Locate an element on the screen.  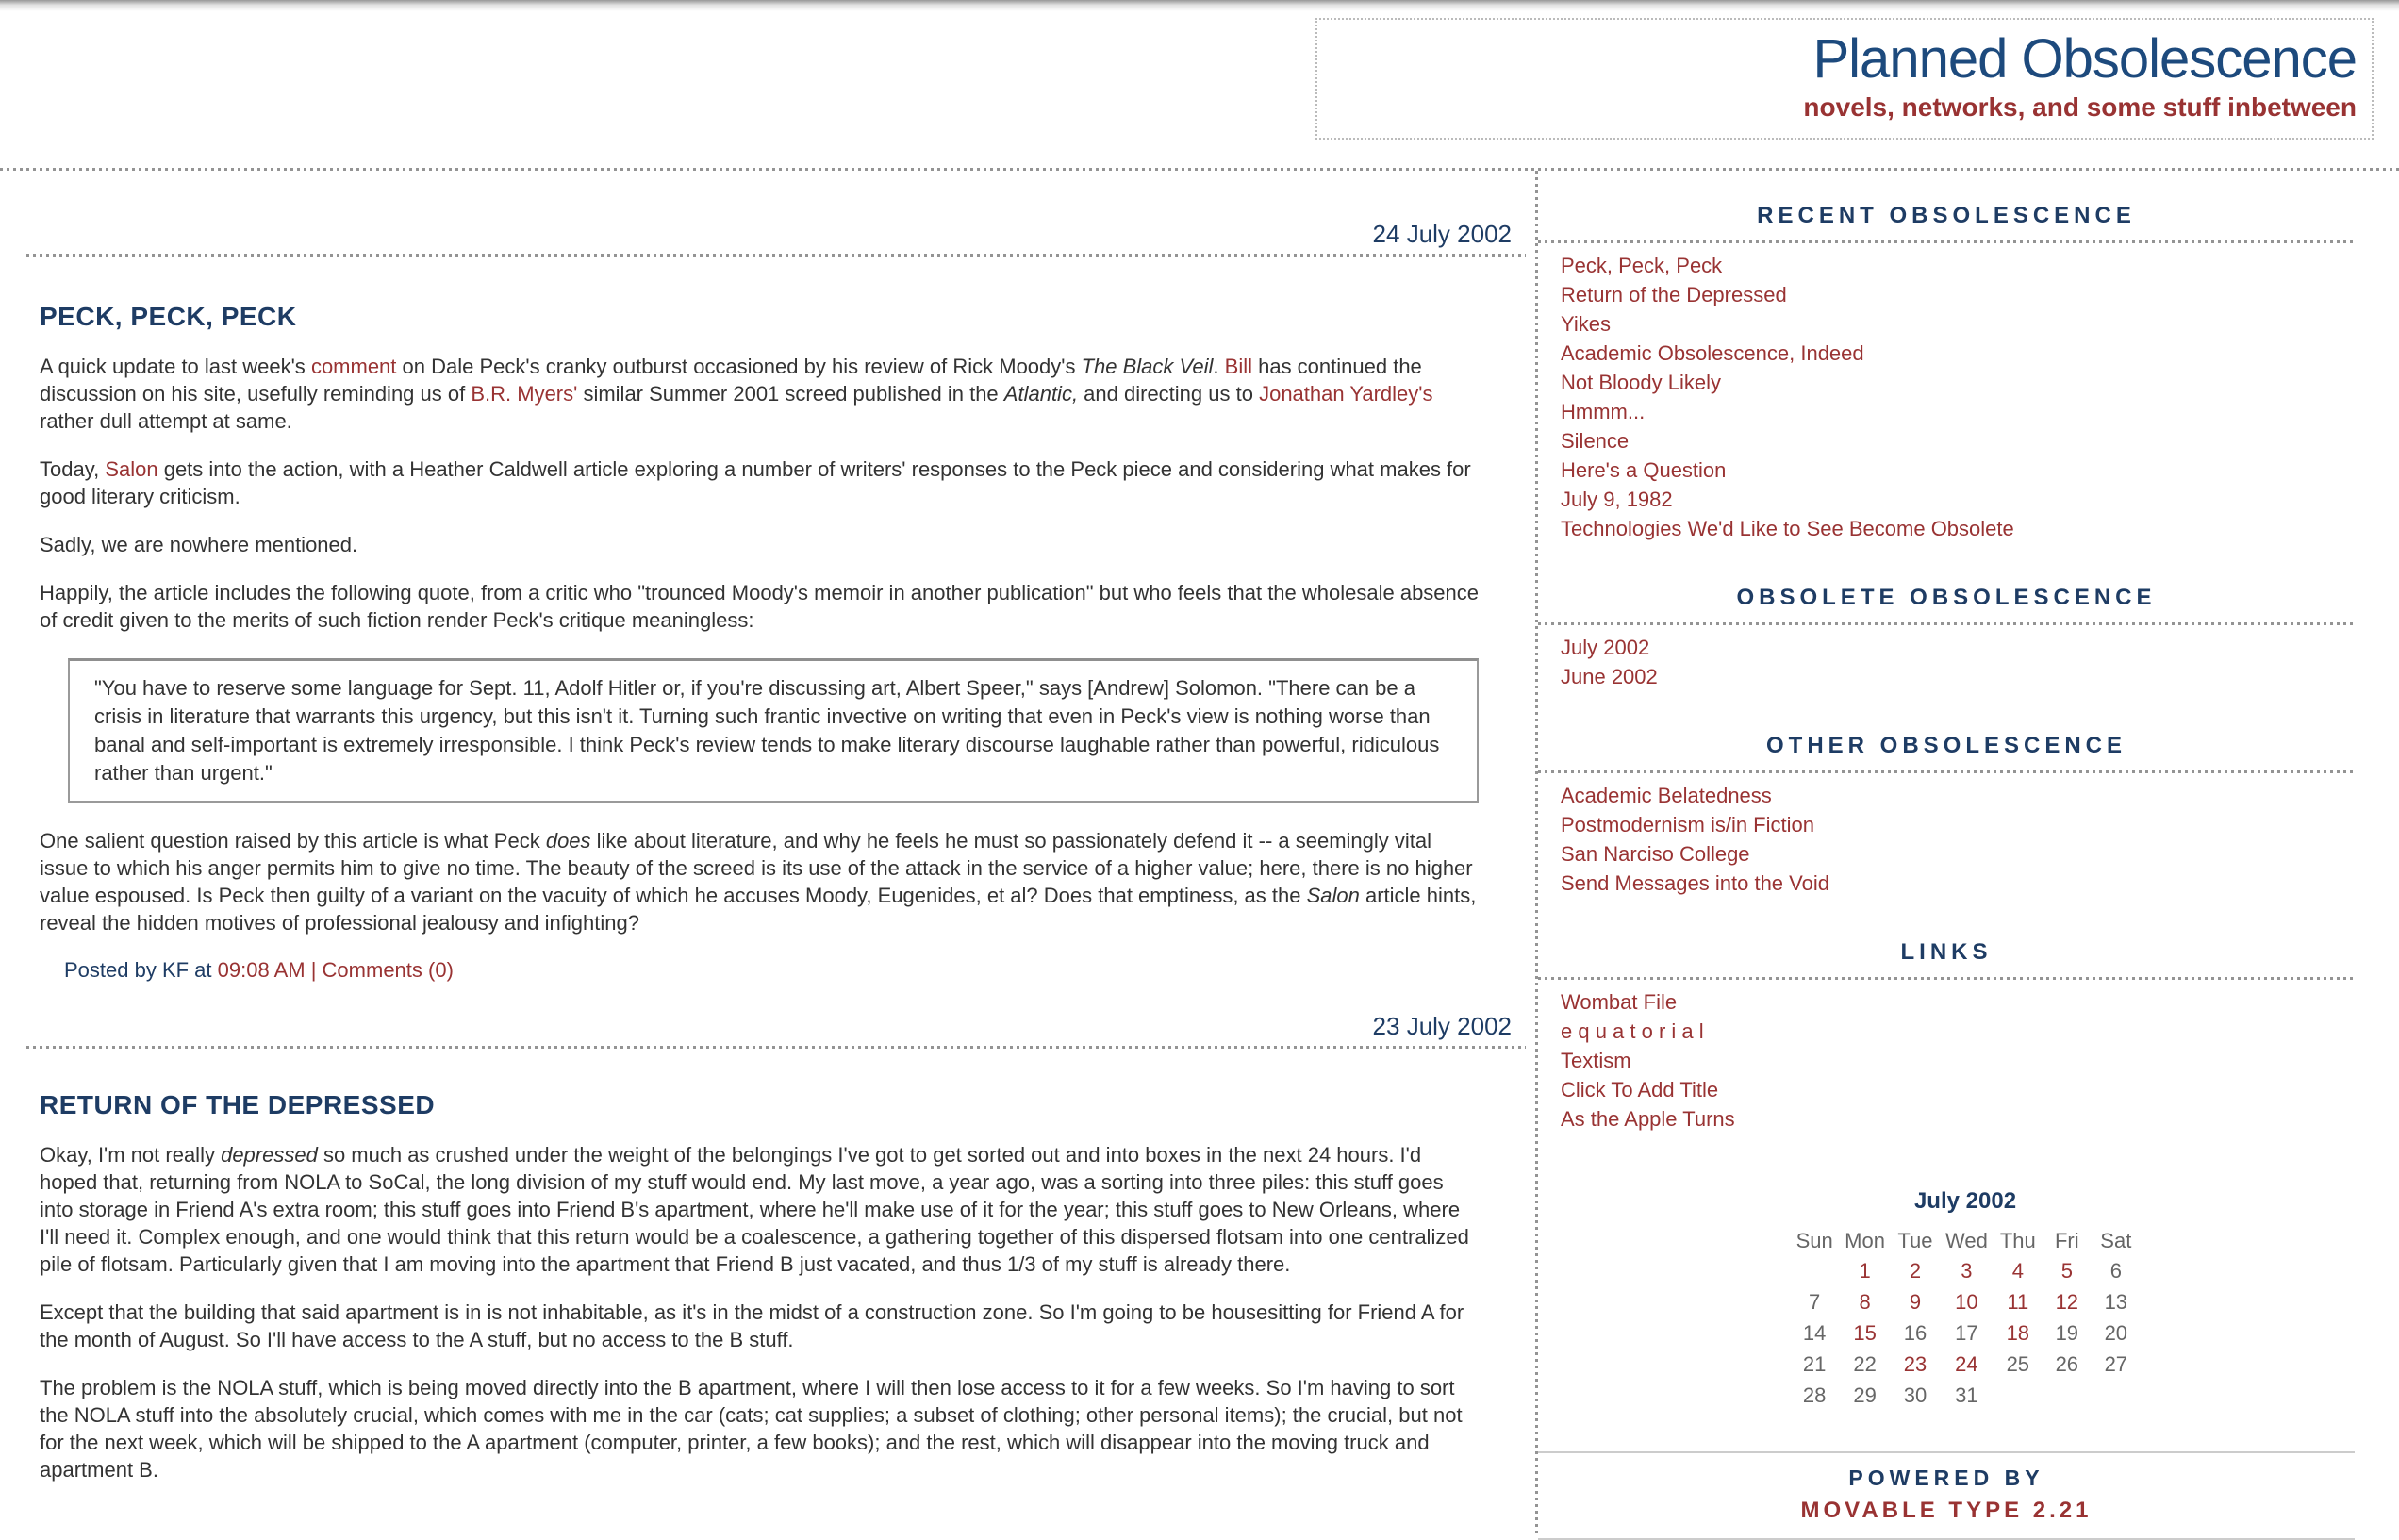
text-run: Posted by KF at is located at coordinates (141, 970).